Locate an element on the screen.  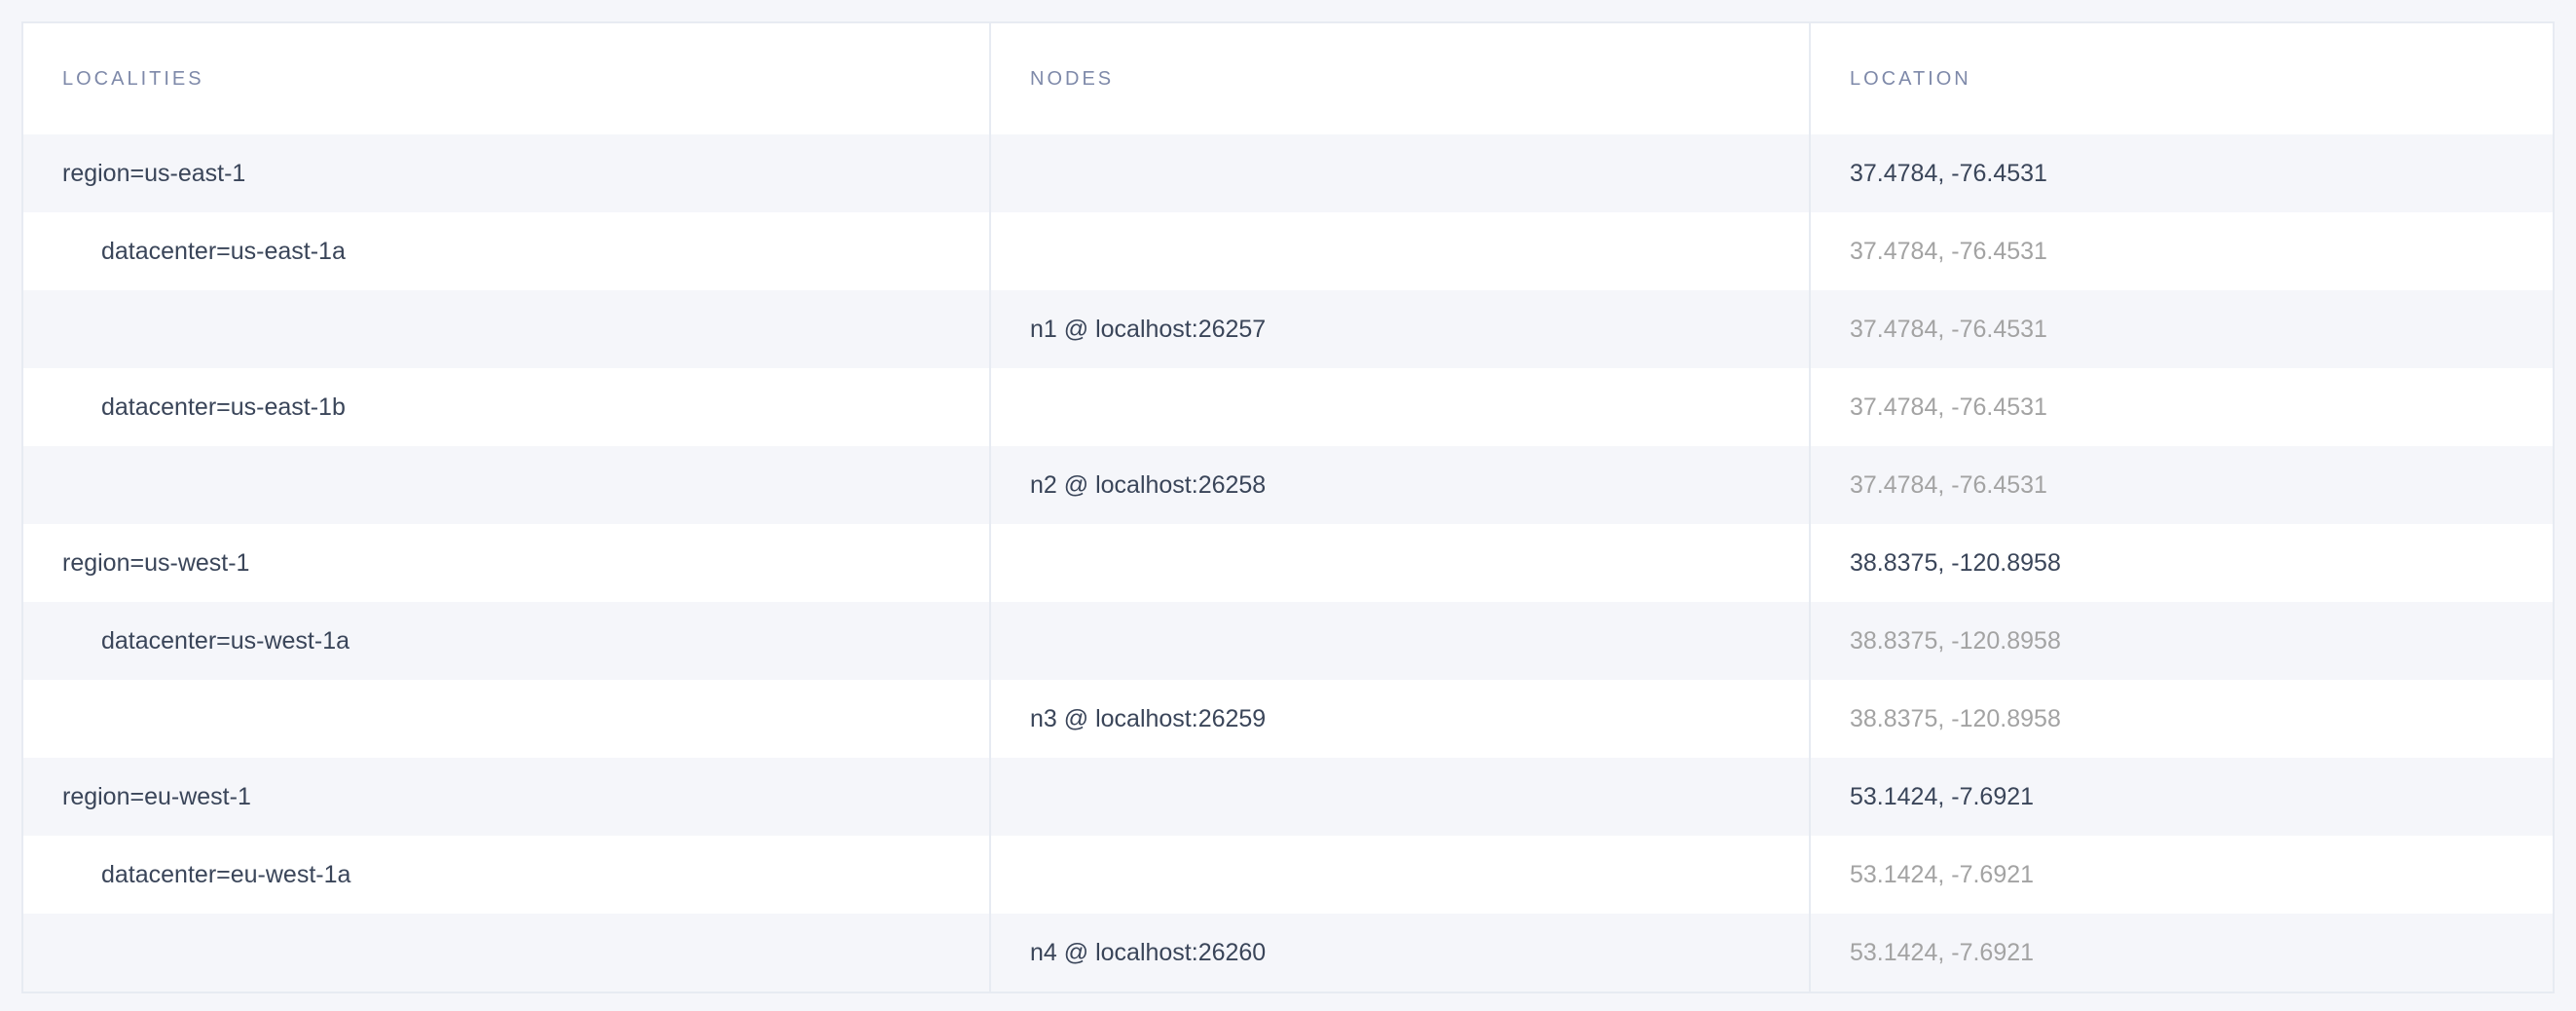
locality-cell: region=eu-west-1 is located at coordinates (507, 797).